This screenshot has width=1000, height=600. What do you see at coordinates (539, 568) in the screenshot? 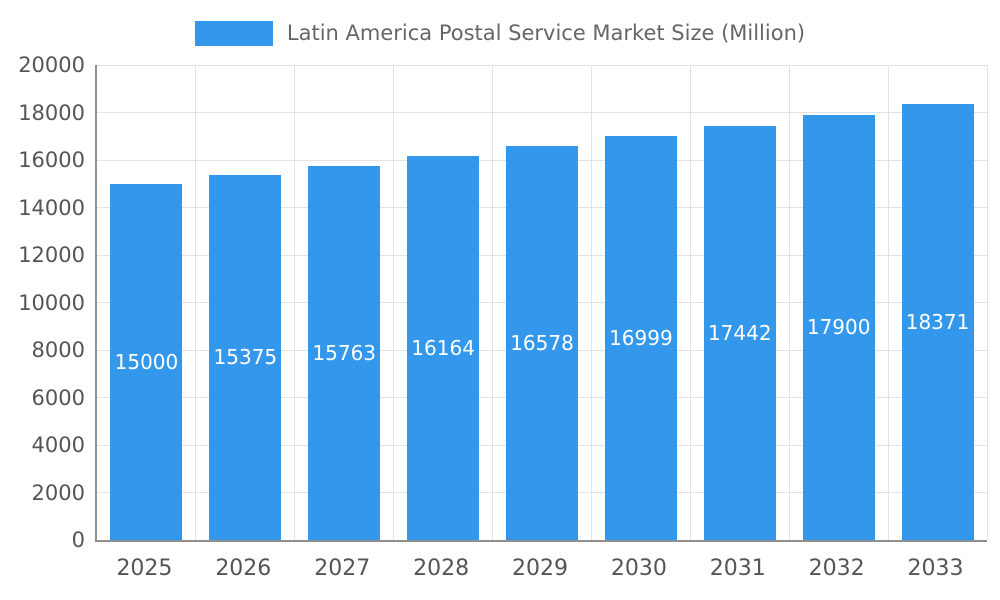
I see `x-axis-tick-label: 2029` at bounding box center [539, 568].